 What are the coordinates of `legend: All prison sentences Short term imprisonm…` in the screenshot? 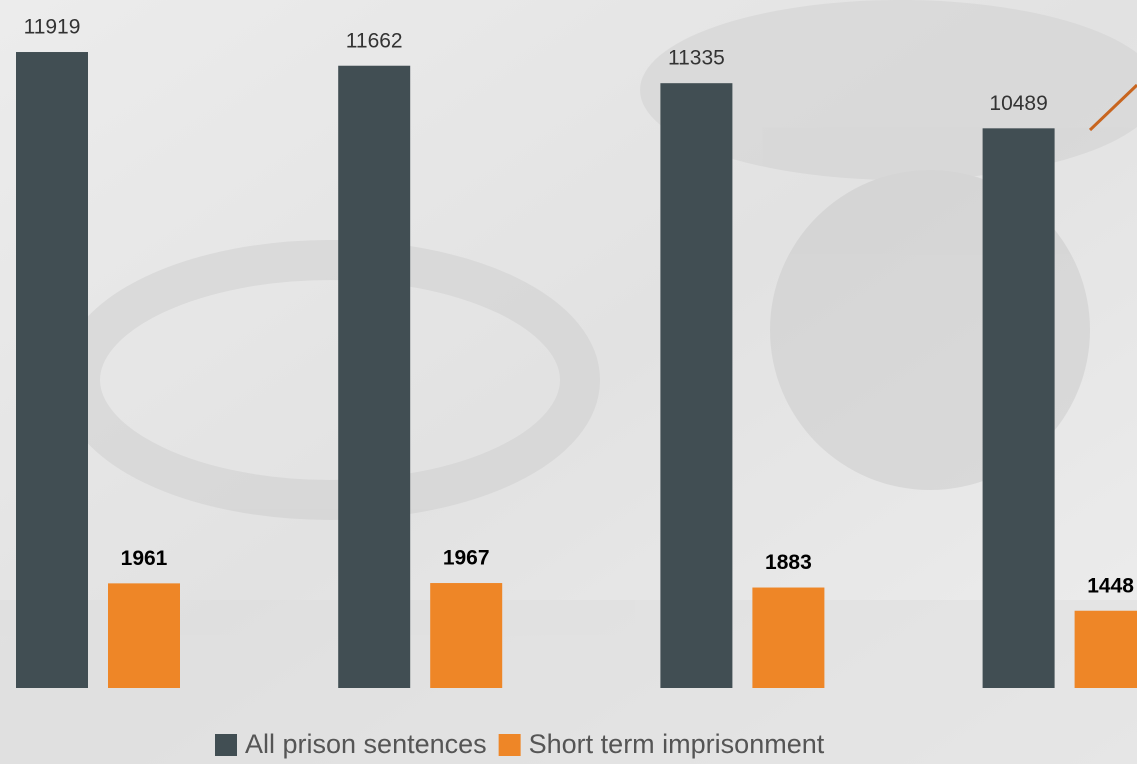 It's located at (520, 744).